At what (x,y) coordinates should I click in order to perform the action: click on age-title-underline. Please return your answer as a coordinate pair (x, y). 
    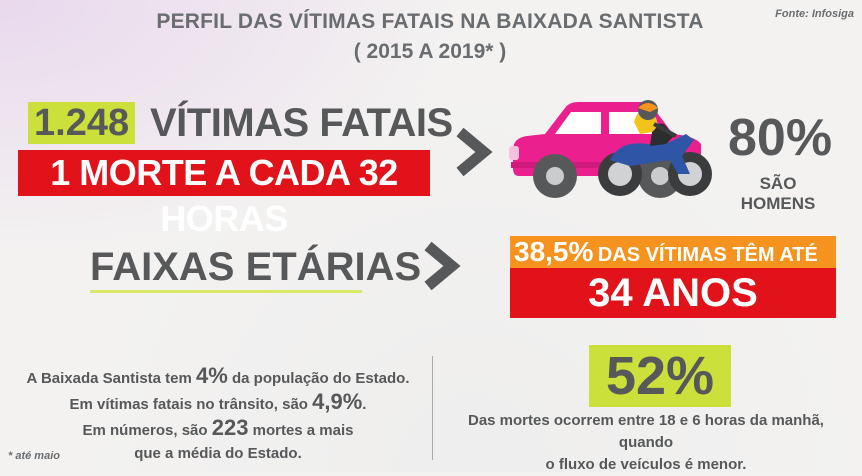
    Looking at the image, I should click on (226, 291).